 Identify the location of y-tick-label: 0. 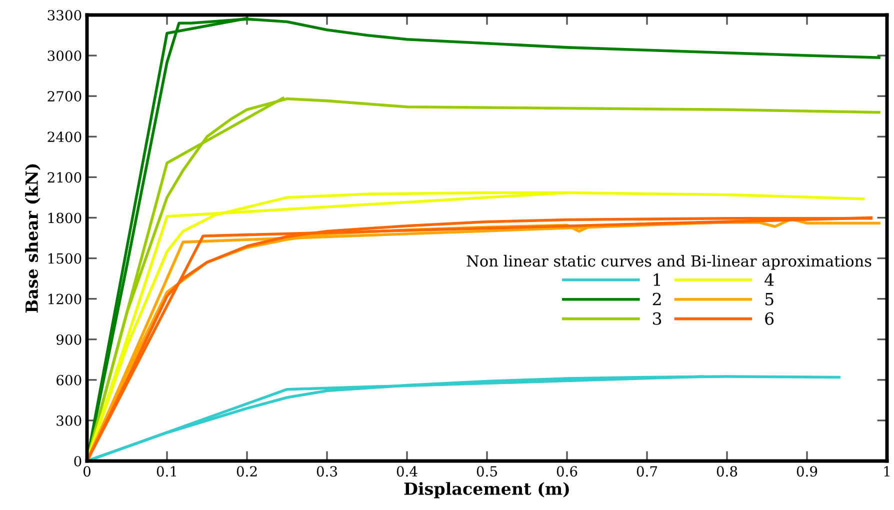
(78, 461).